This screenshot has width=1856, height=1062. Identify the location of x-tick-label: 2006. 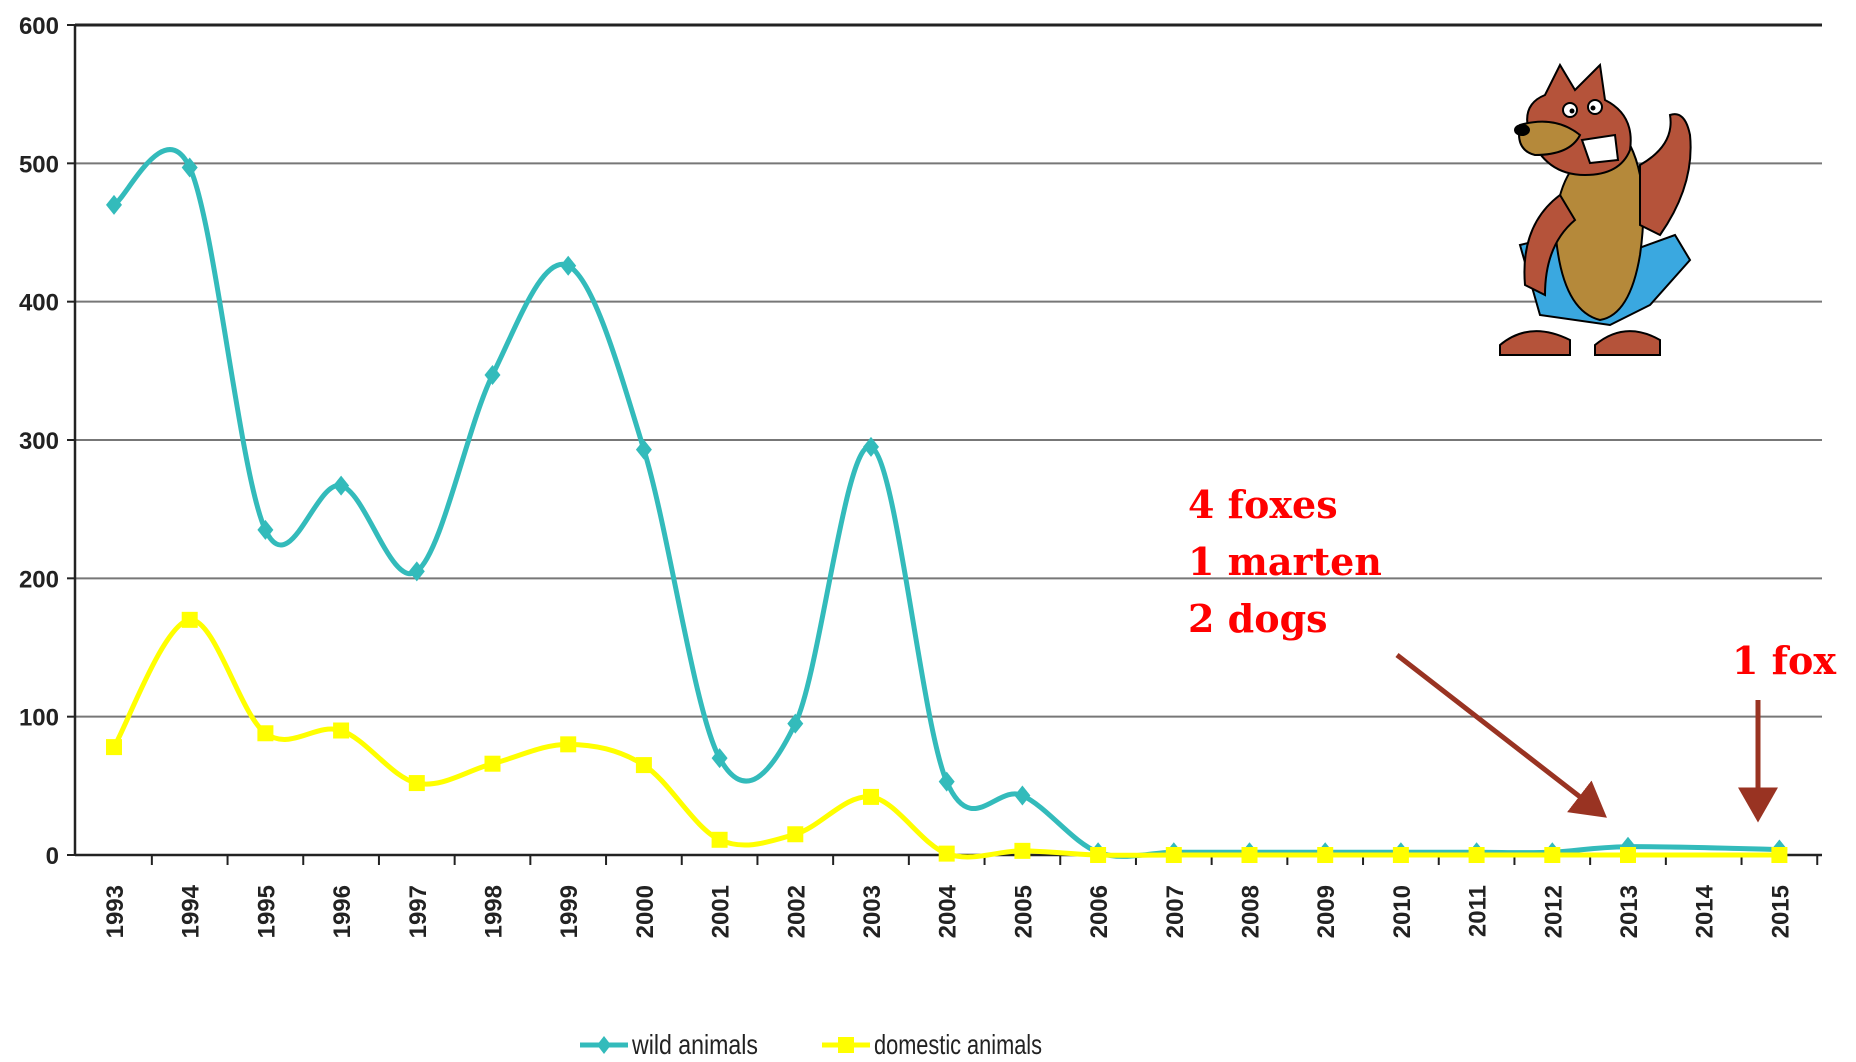
(1099, 911).